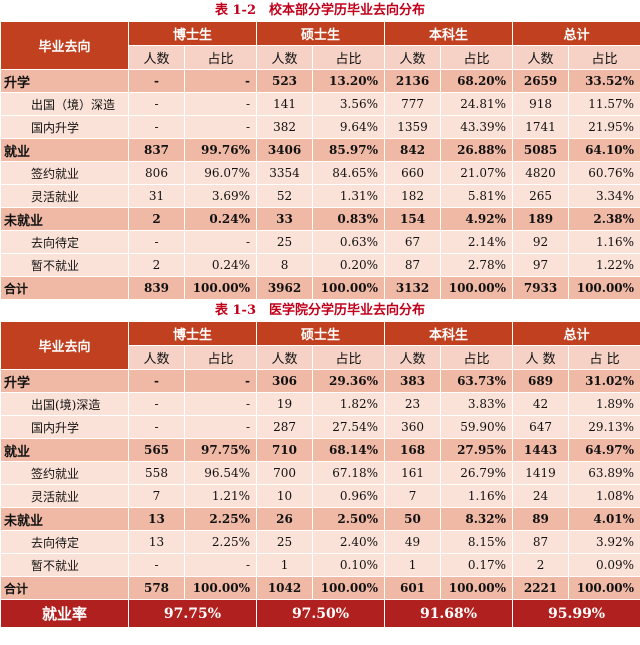 This screenshot has width=640, height=645. I want to click on count-cell: 265, so click(541, 196).